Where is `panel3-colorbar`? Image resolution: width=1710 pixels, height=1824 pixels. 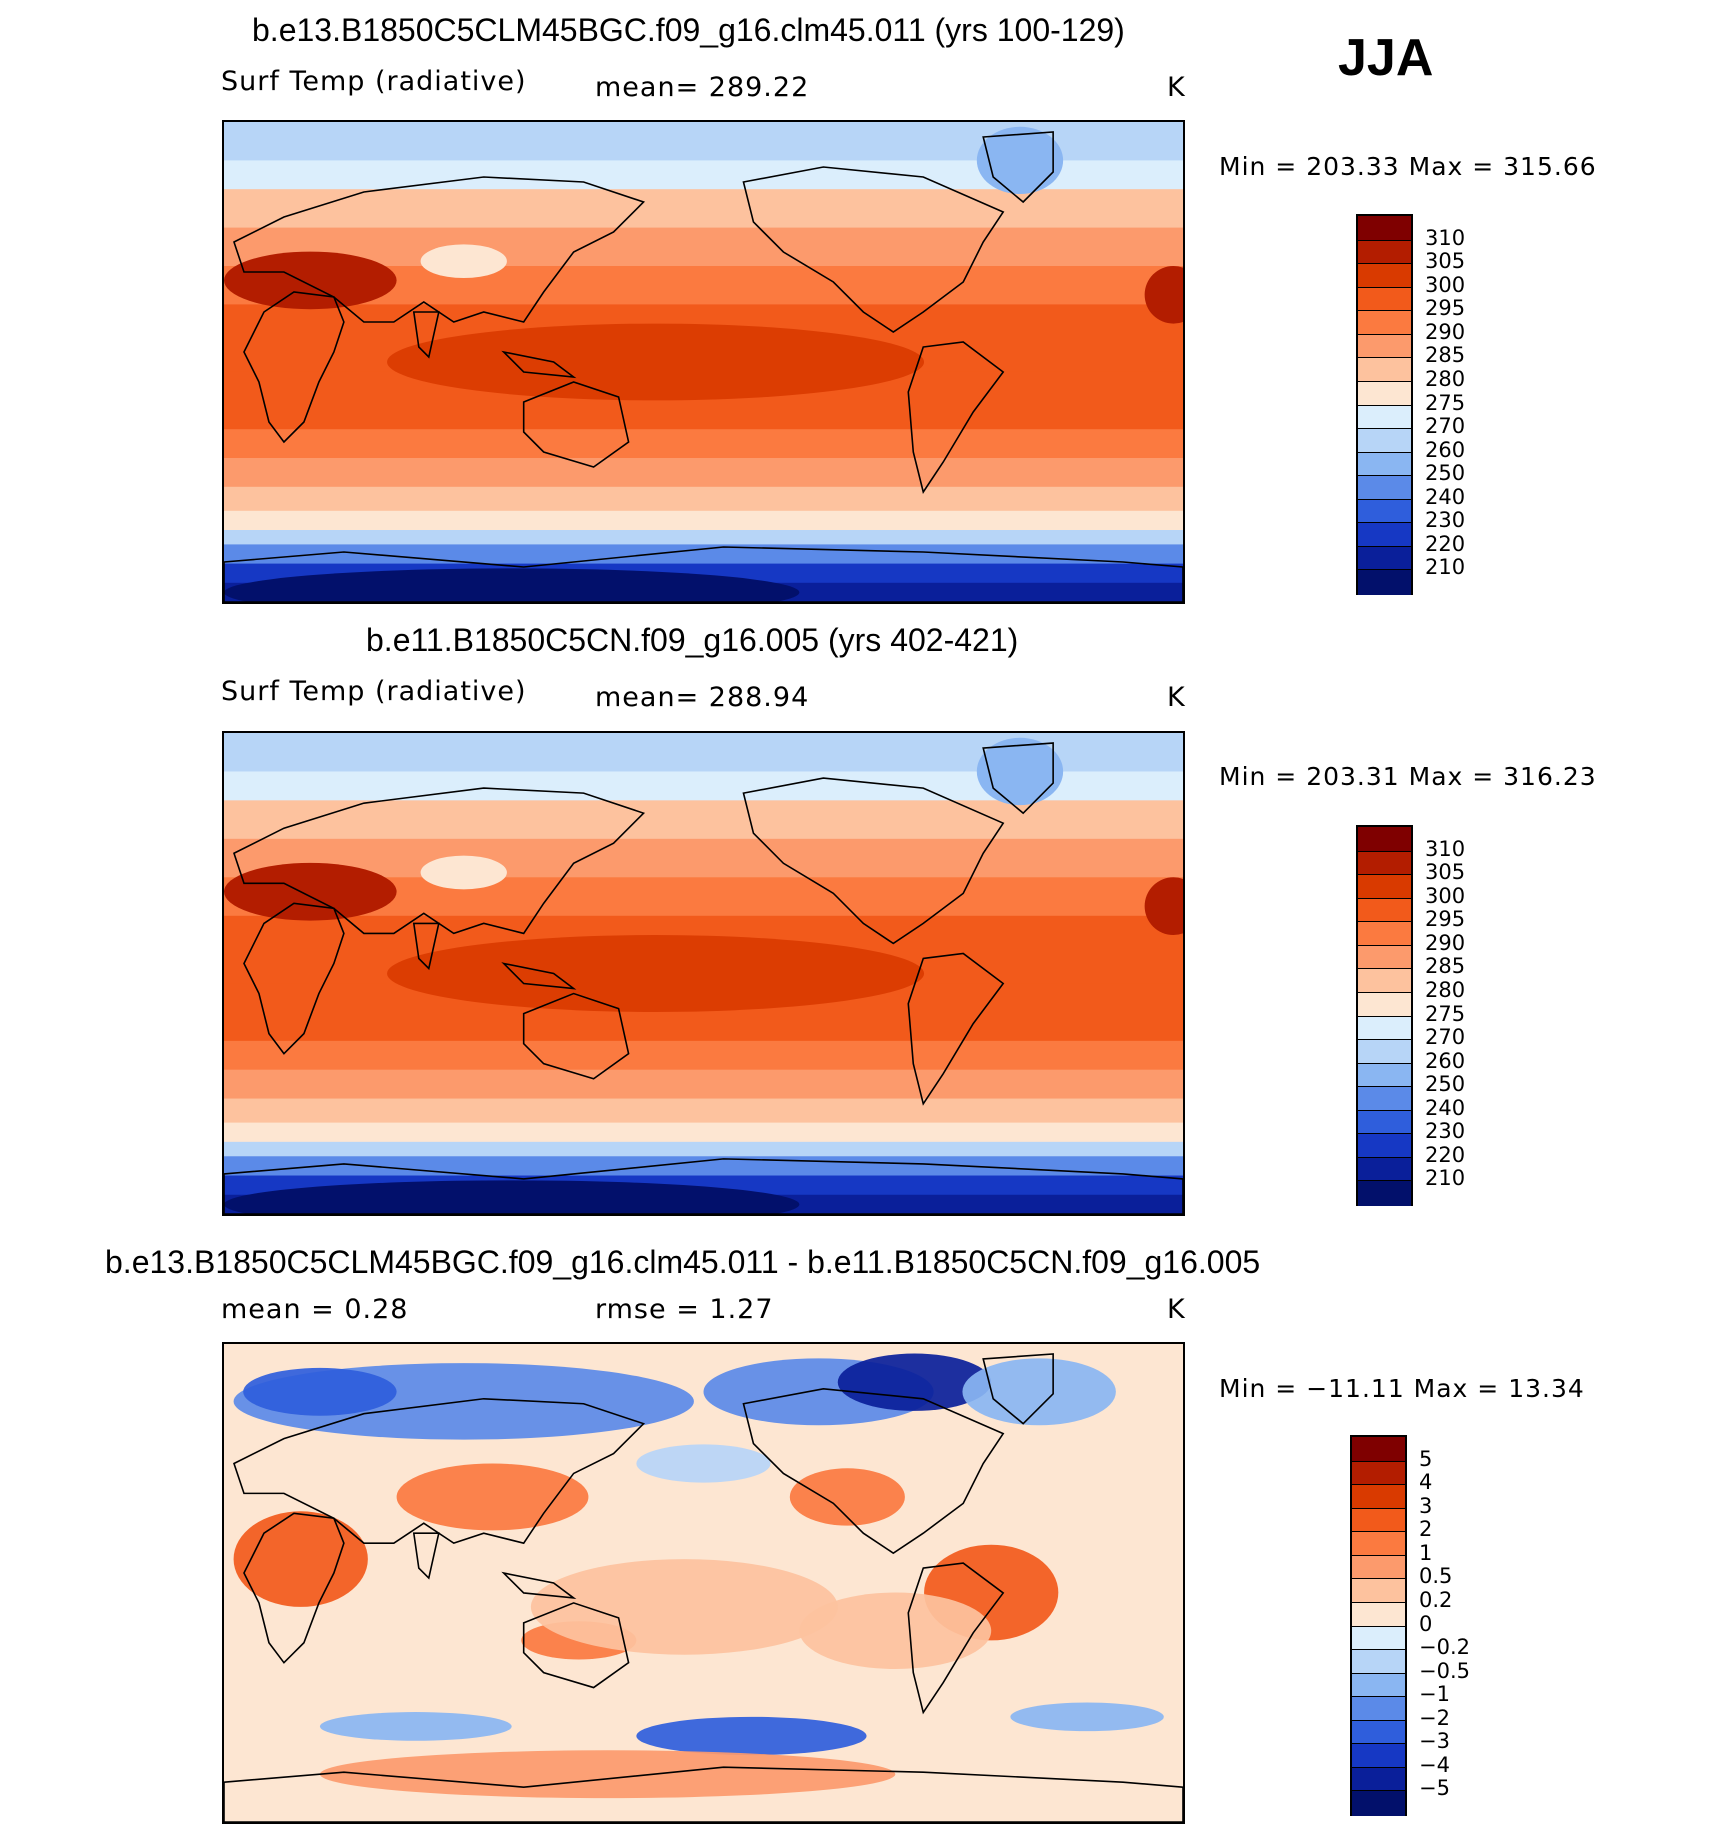 panel3-colorbar is located at coordinates (1378, 1625).